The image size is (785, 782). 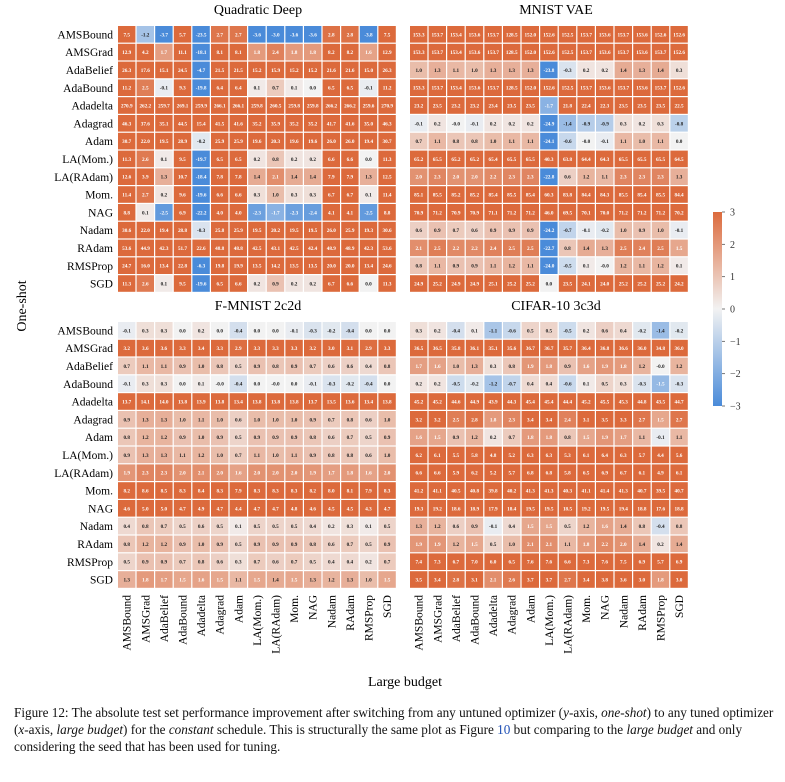 I want to click on heatmap-cell-value: 64.5, so click(x=679, y=160).